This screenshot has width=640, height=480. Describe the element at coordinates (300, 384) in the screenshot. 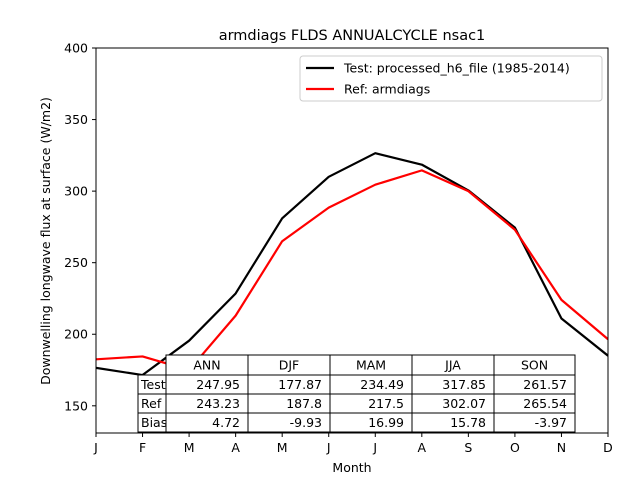

I see `table-cell-value: 177.87` at that location.